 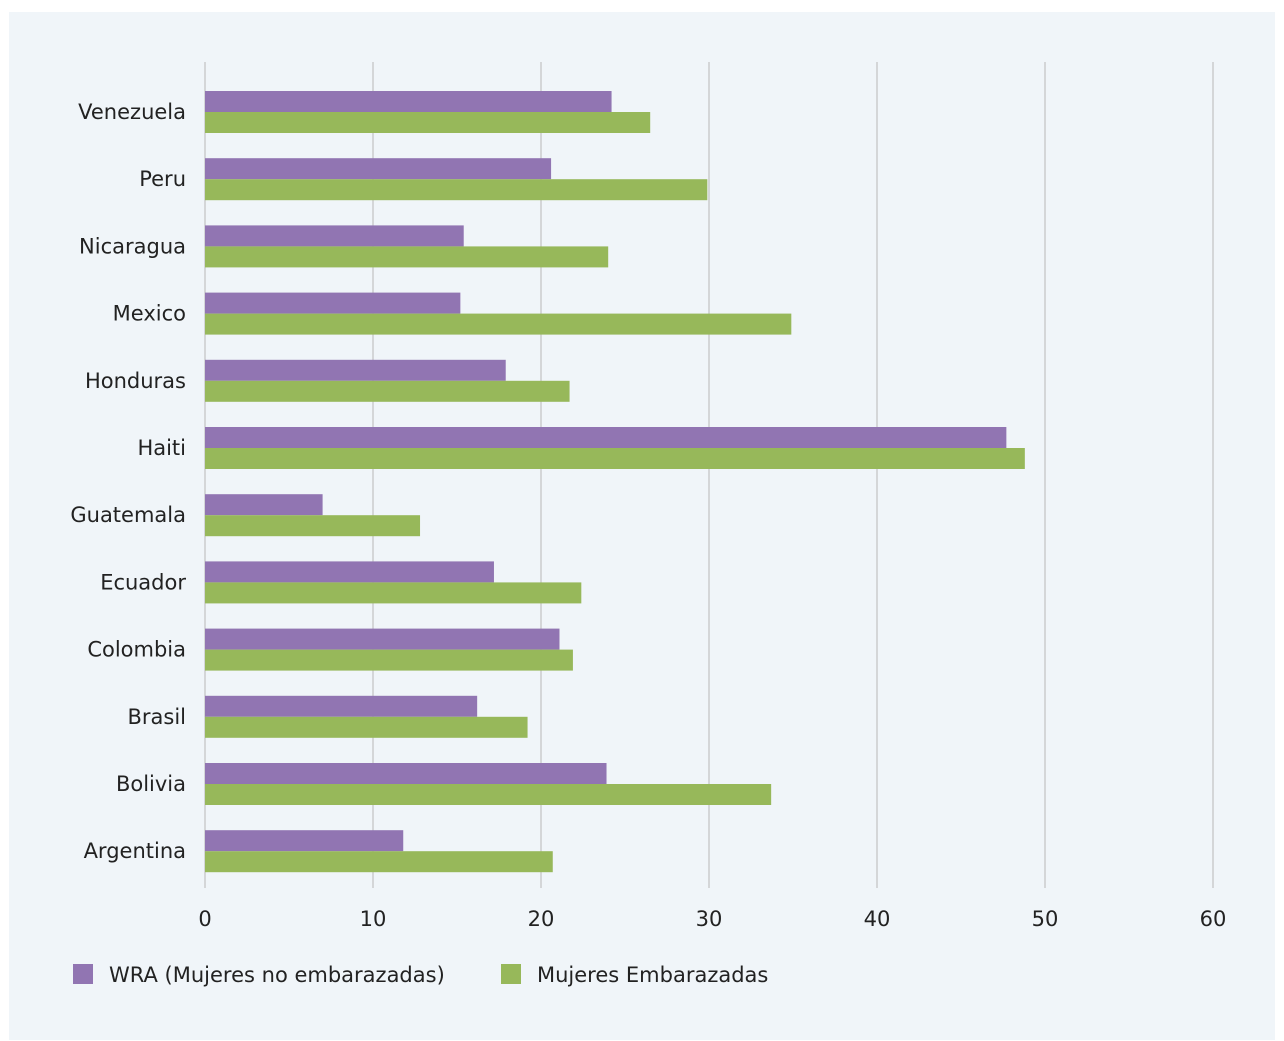 What do you see at coordinates (128, 515) in the screenshot?
I see `category-label: Guatemala` at bounding box center [128, 515].